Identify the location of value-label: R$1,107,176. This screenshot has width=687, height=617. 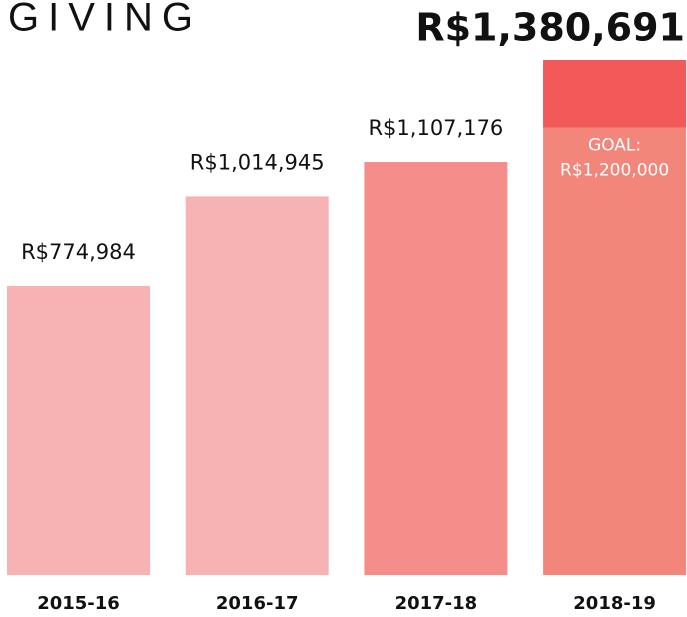
(435, 128).